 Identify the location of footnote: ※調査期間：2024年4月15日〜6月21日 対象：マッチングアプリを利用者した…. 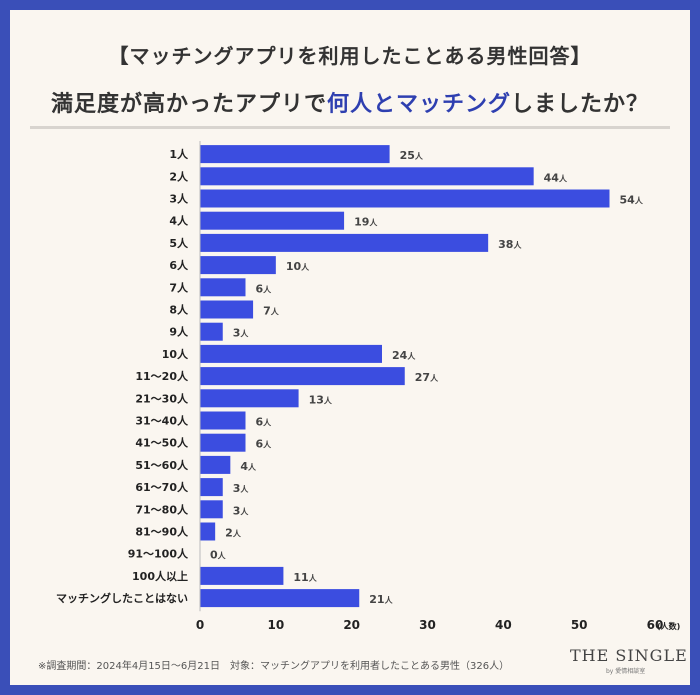
(274, 666).